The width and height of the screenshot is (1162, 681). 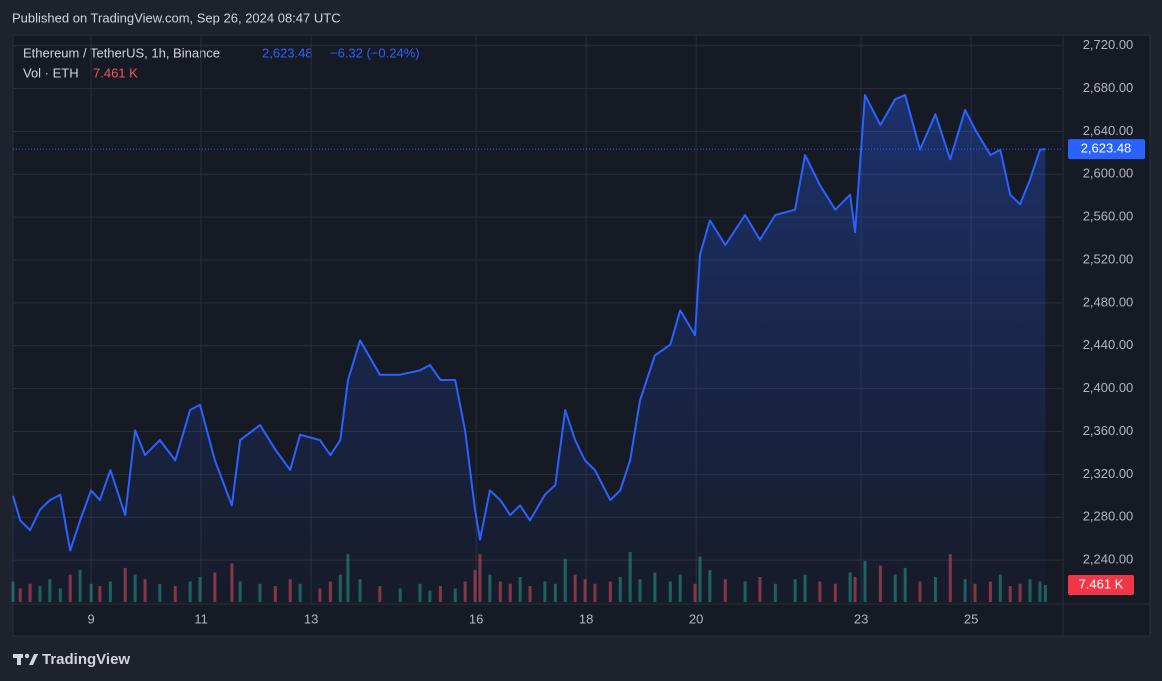 I want to click on y-tick-label: 2,440.00, so click(x=1108, y=344).